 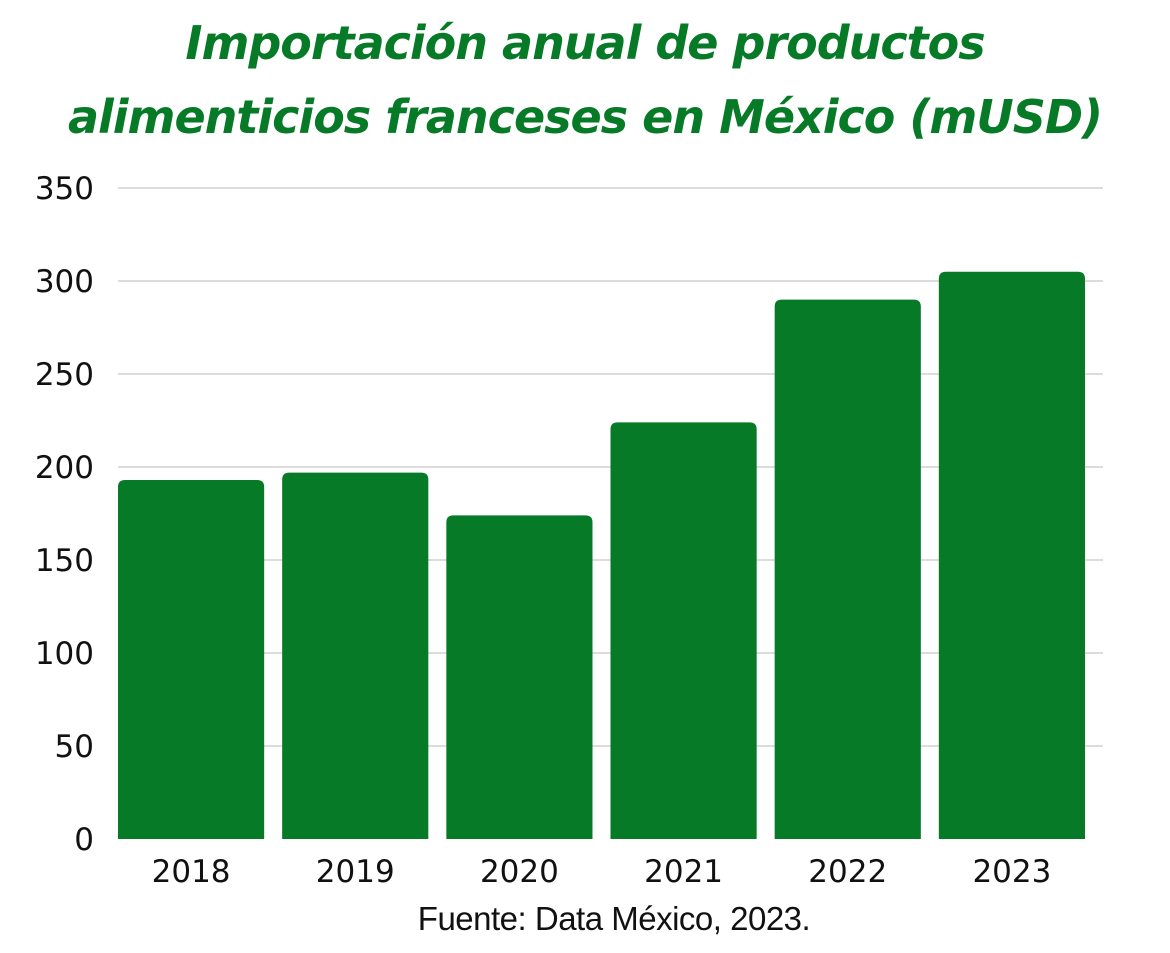 What do you see at coordinates (585, 43) in the screenshot?
I see `chart-title-line-1: Importación anual de productos` at bounding box center [585, 43].